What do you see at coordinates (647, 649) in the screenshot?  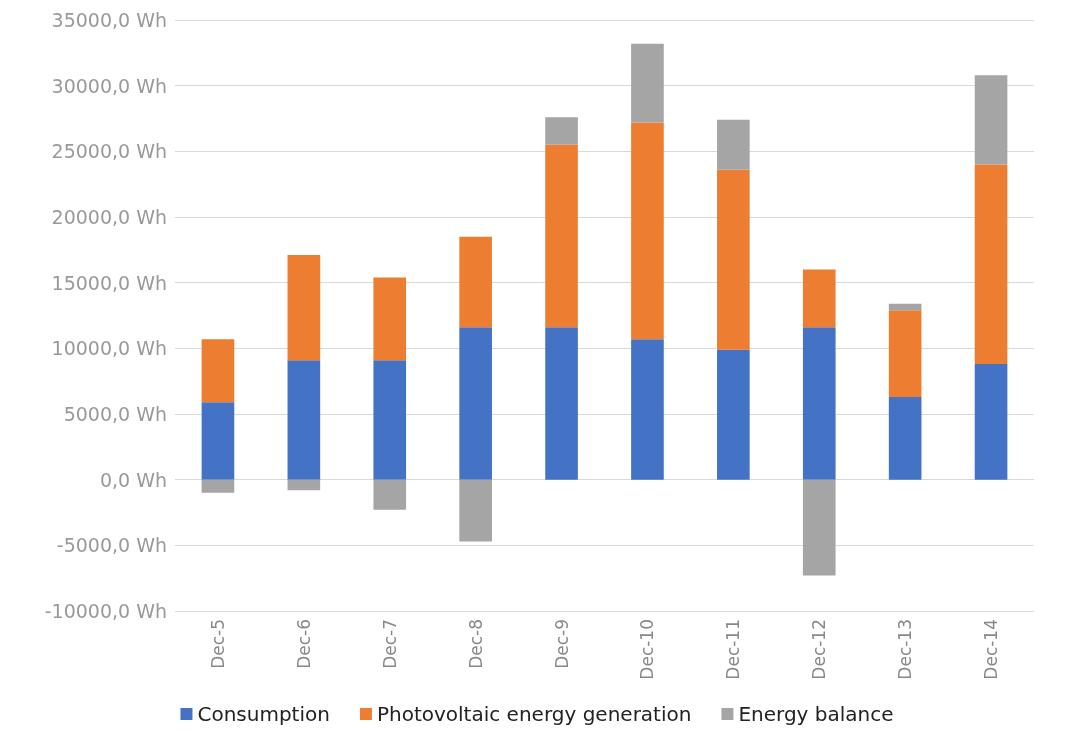 I see `x-tick-label: Dec-10` at bounding box center [647, 649].